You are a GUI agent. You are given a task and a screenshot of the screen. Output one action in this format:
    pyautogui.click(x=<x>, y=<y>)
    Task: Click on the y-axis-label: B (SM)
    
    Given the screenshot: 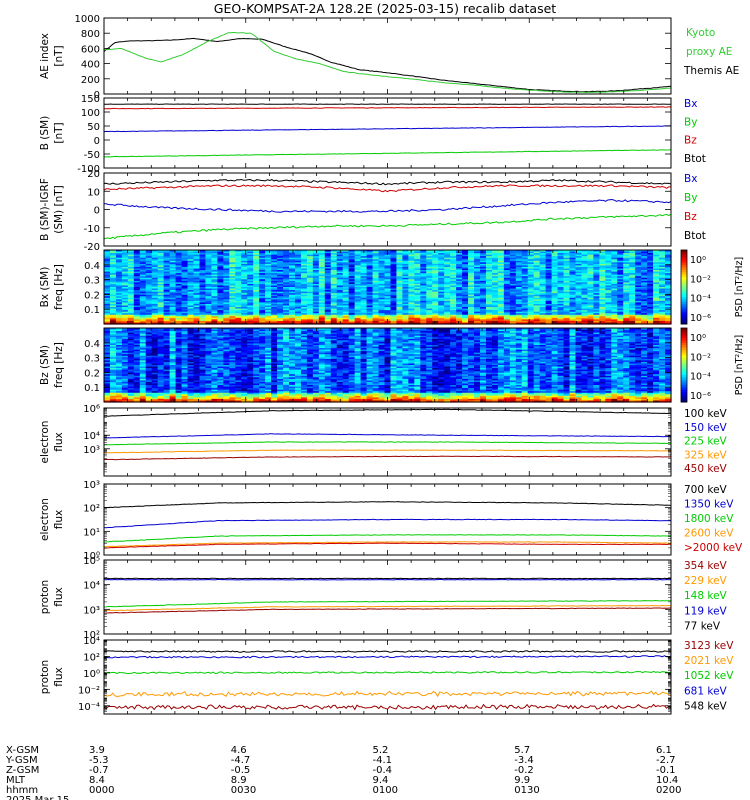 What is the action you would take?
    pyautogui.click(x=45, y=133)
    